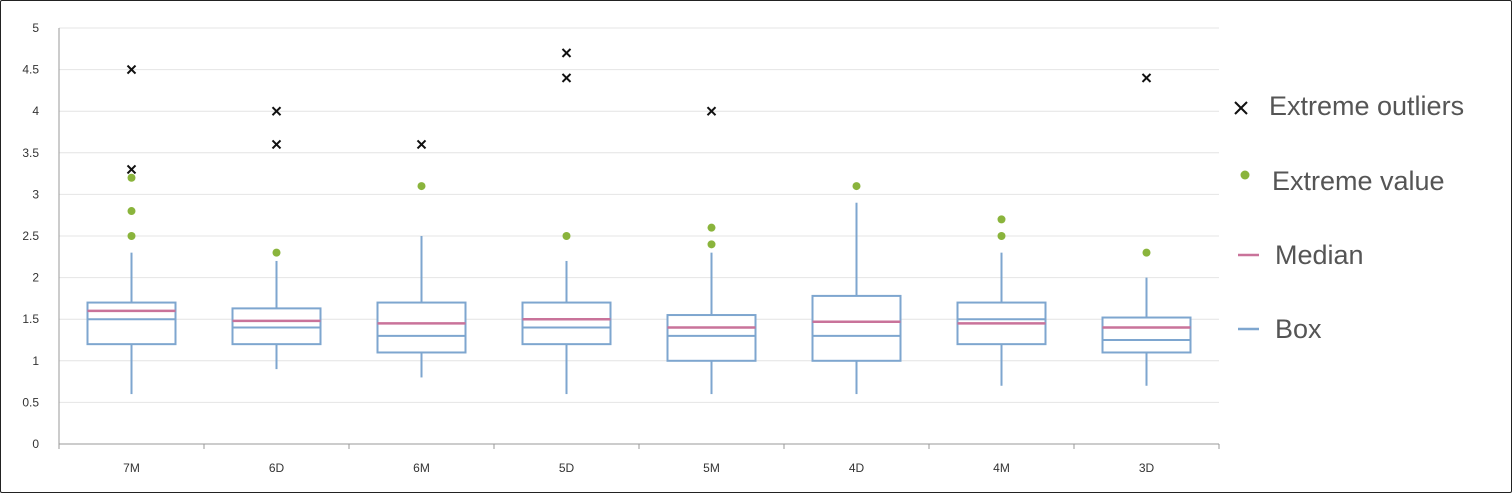 This screenshot has width=1512, height=497. What do you see at coordinates (276, 326) in the screenshot?
I see `box-6D` at bounding box center [276, 326].